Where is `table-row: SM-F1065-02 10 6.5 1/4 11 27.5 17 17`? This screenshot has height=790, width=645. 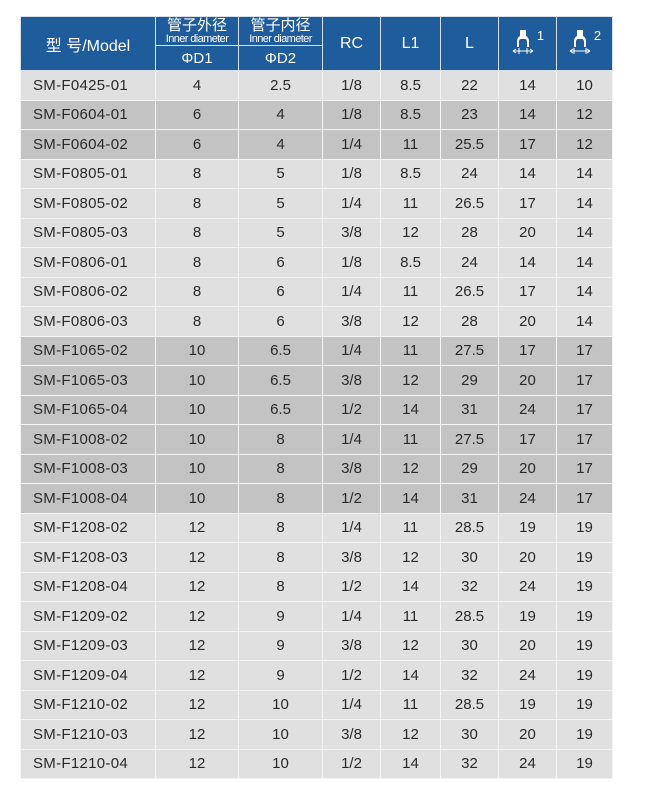 table-row: SM-F1065-02 10 6.5 1/4 11 27.5 17 17 is located at coordinates (316, 350).